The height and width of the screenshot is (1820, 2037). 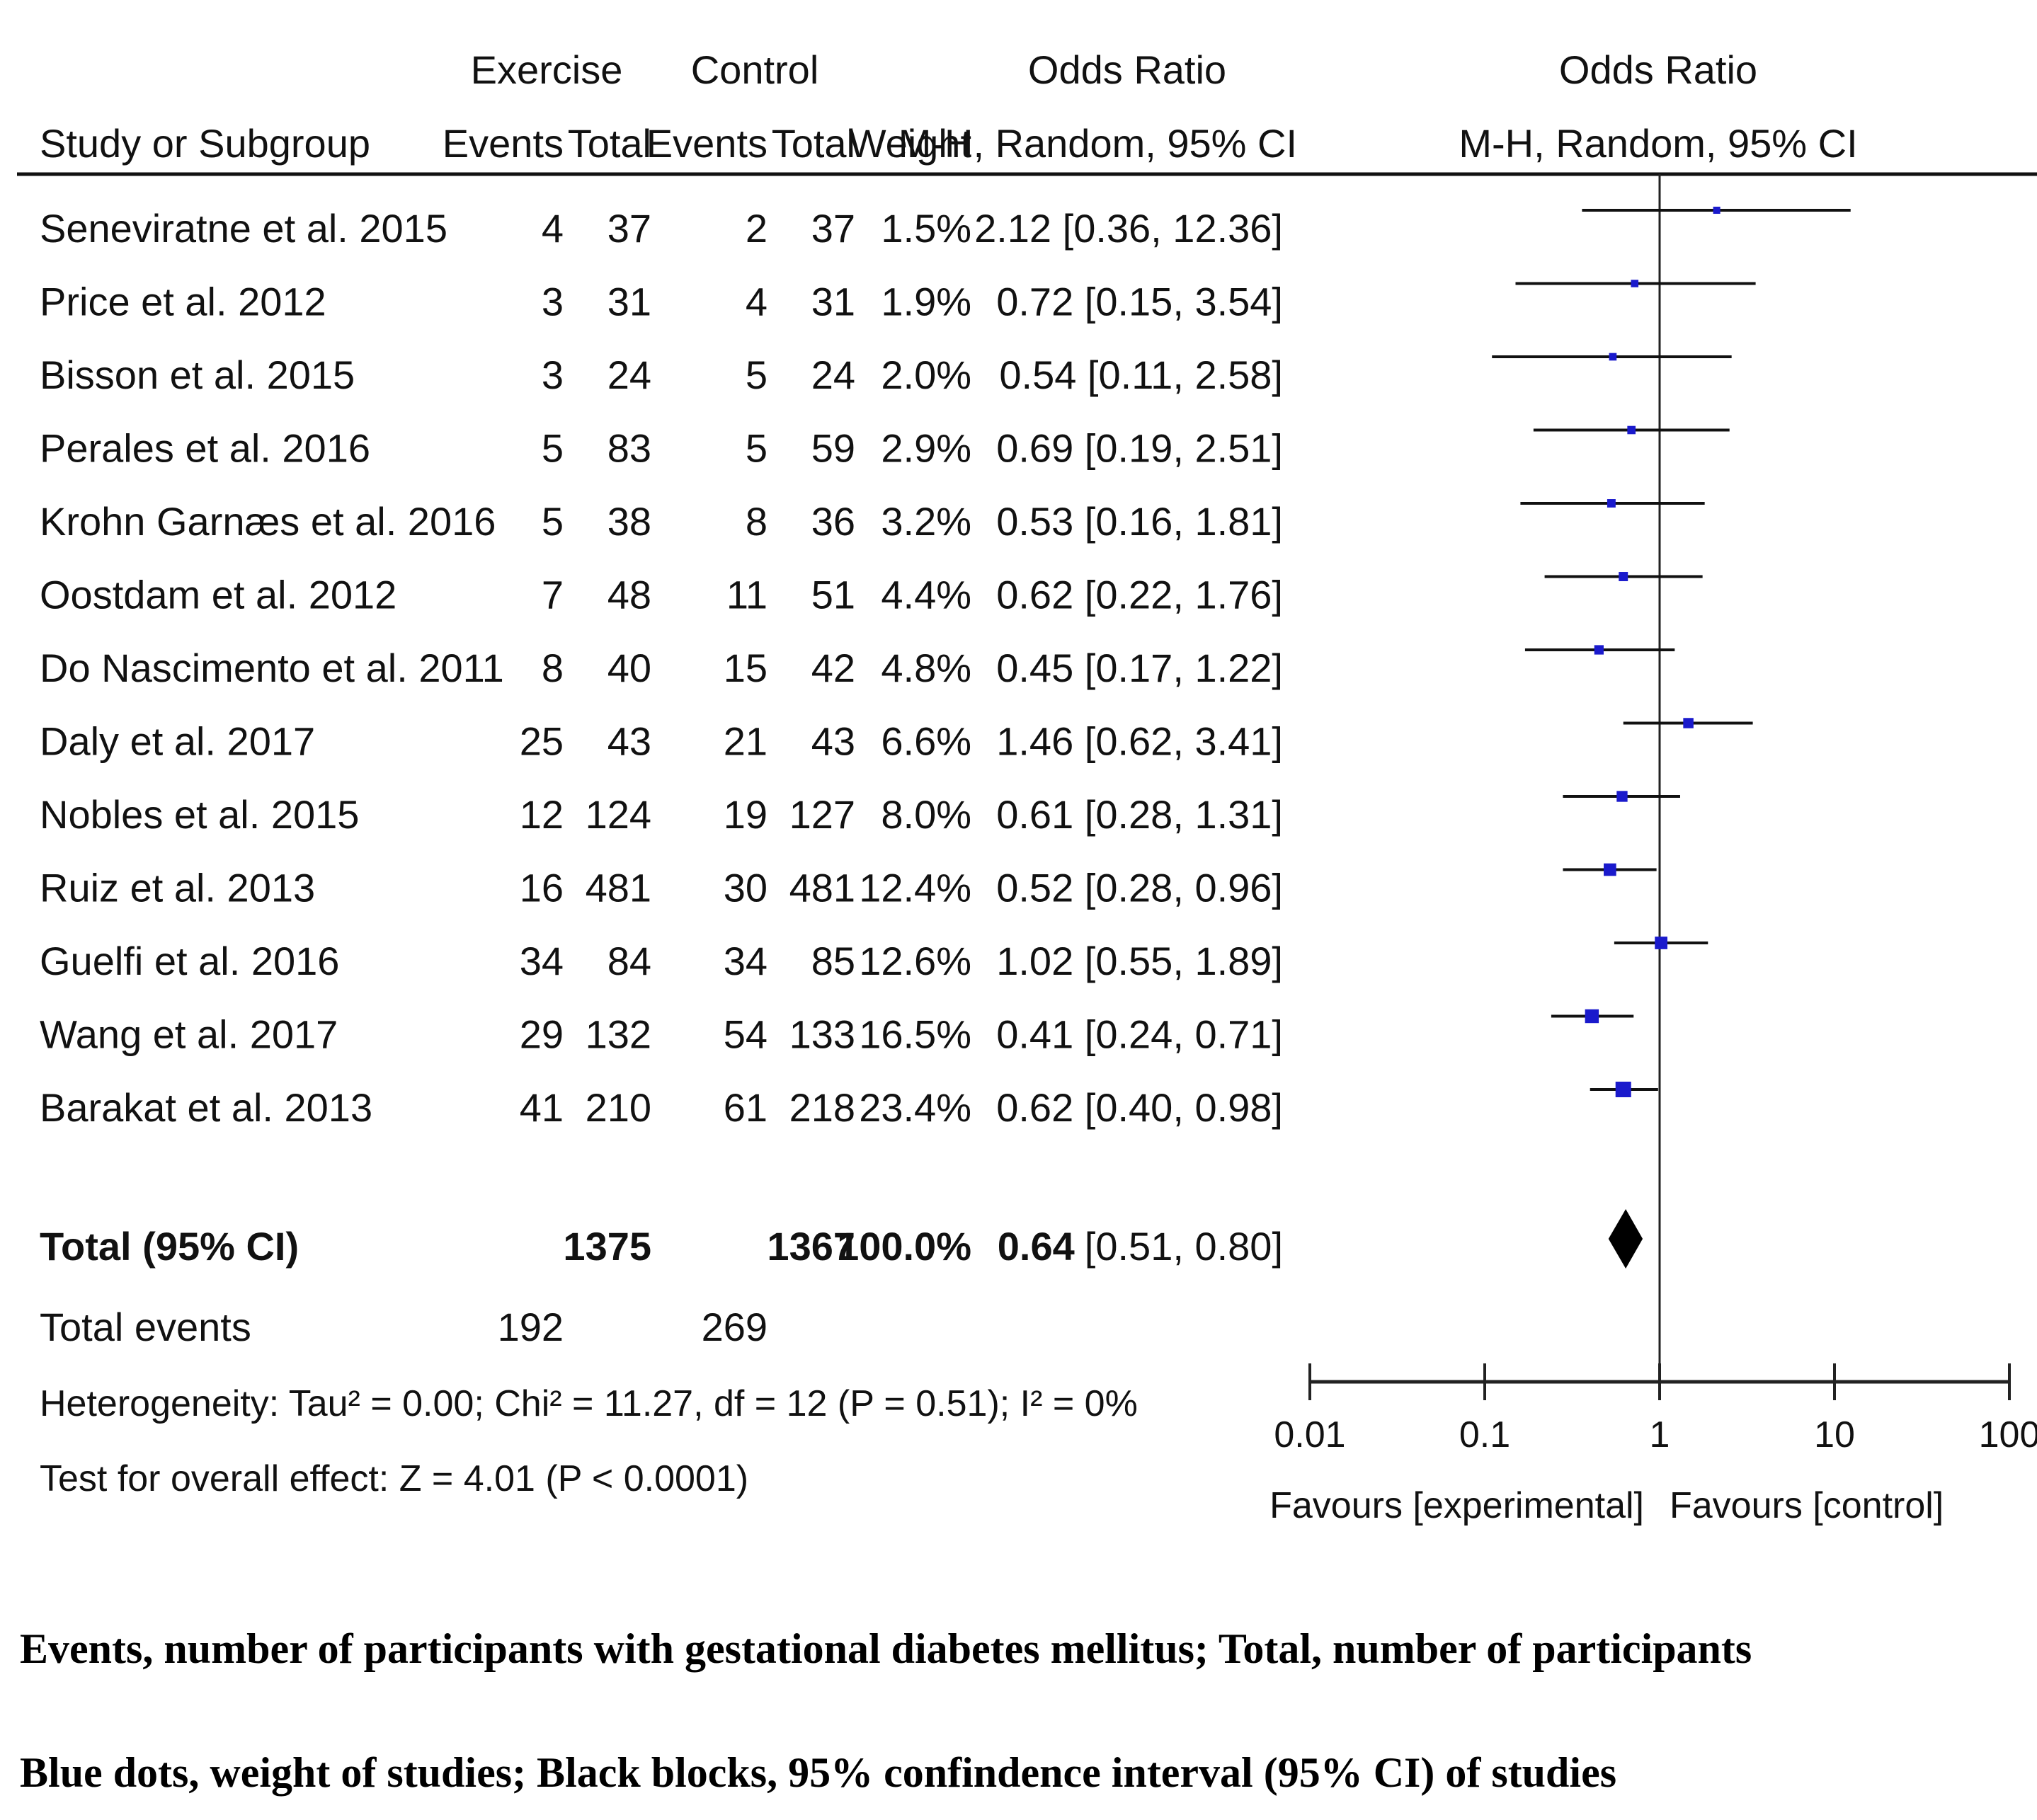 I want to click on control-events: 21, so click(x=746, y=741).